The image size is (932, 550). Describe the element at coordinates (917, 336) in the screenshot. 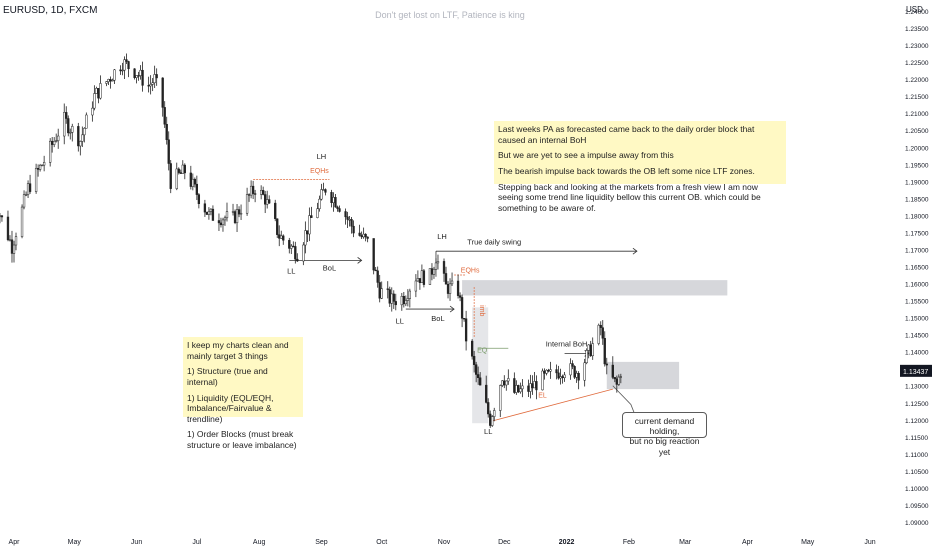

I see `y-tick-label: 1.14500` at that location.